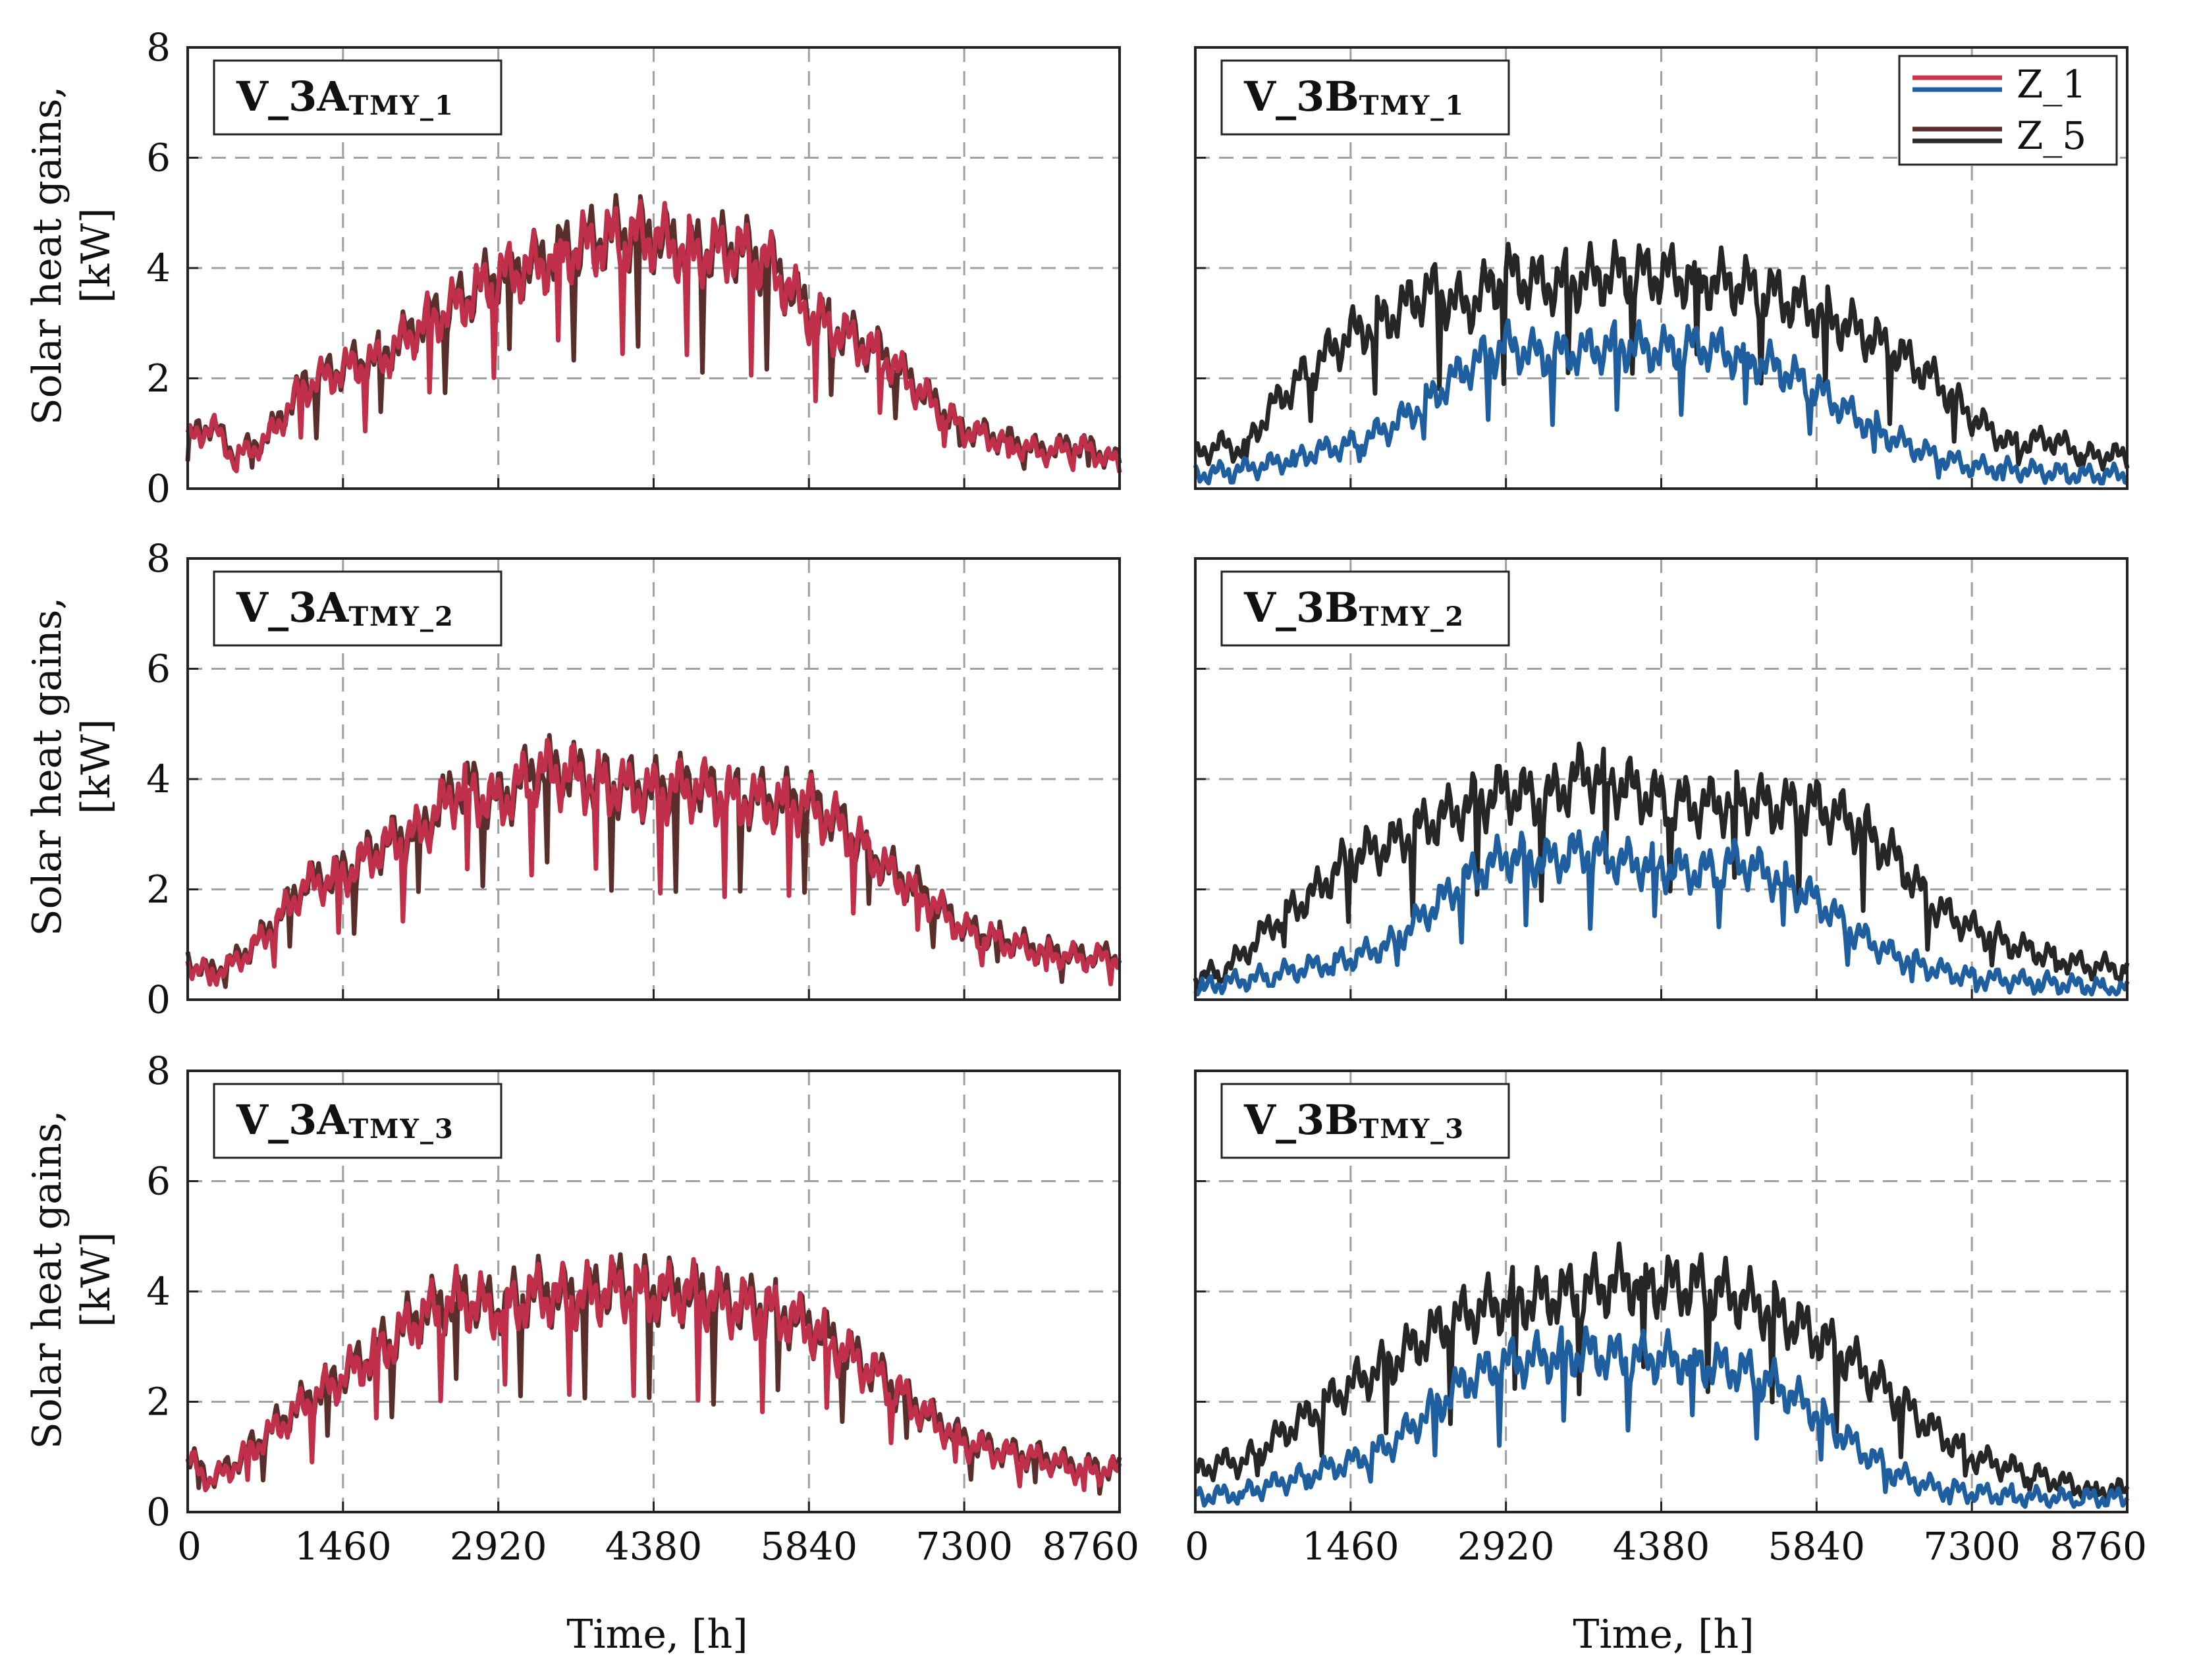 The width and height of the screenshot is (2197, 1680). I want to click on legend-item-z5: Z_5, so click(1999, 135).